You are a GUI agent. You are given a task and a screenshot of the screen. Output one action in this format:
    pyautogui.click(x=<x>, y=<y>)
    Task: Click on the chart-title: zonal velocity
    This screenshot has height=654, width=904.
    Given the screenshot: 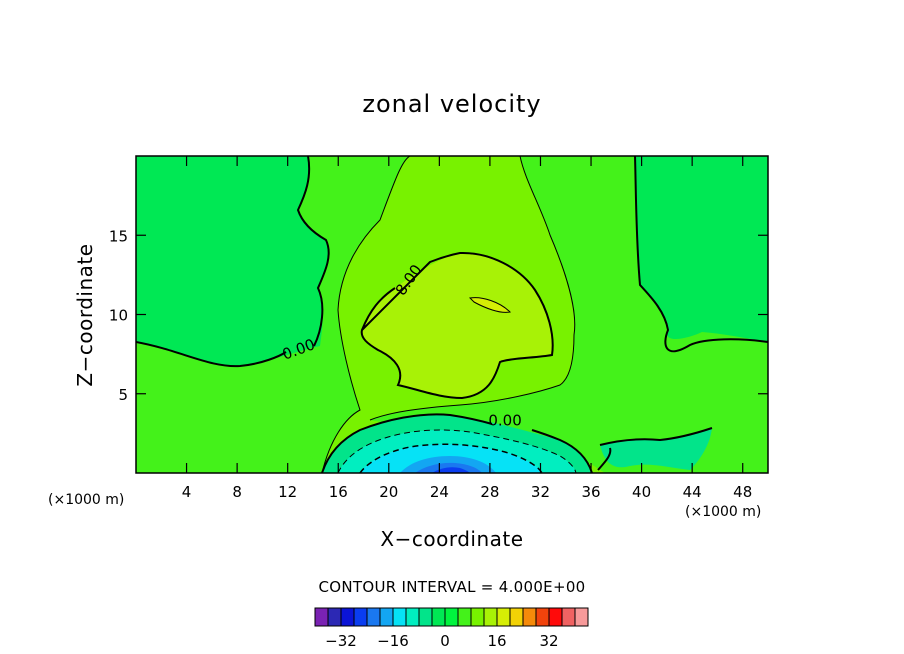 What is the action you would take?
    pyautogui.click(x=451, y=104)
    